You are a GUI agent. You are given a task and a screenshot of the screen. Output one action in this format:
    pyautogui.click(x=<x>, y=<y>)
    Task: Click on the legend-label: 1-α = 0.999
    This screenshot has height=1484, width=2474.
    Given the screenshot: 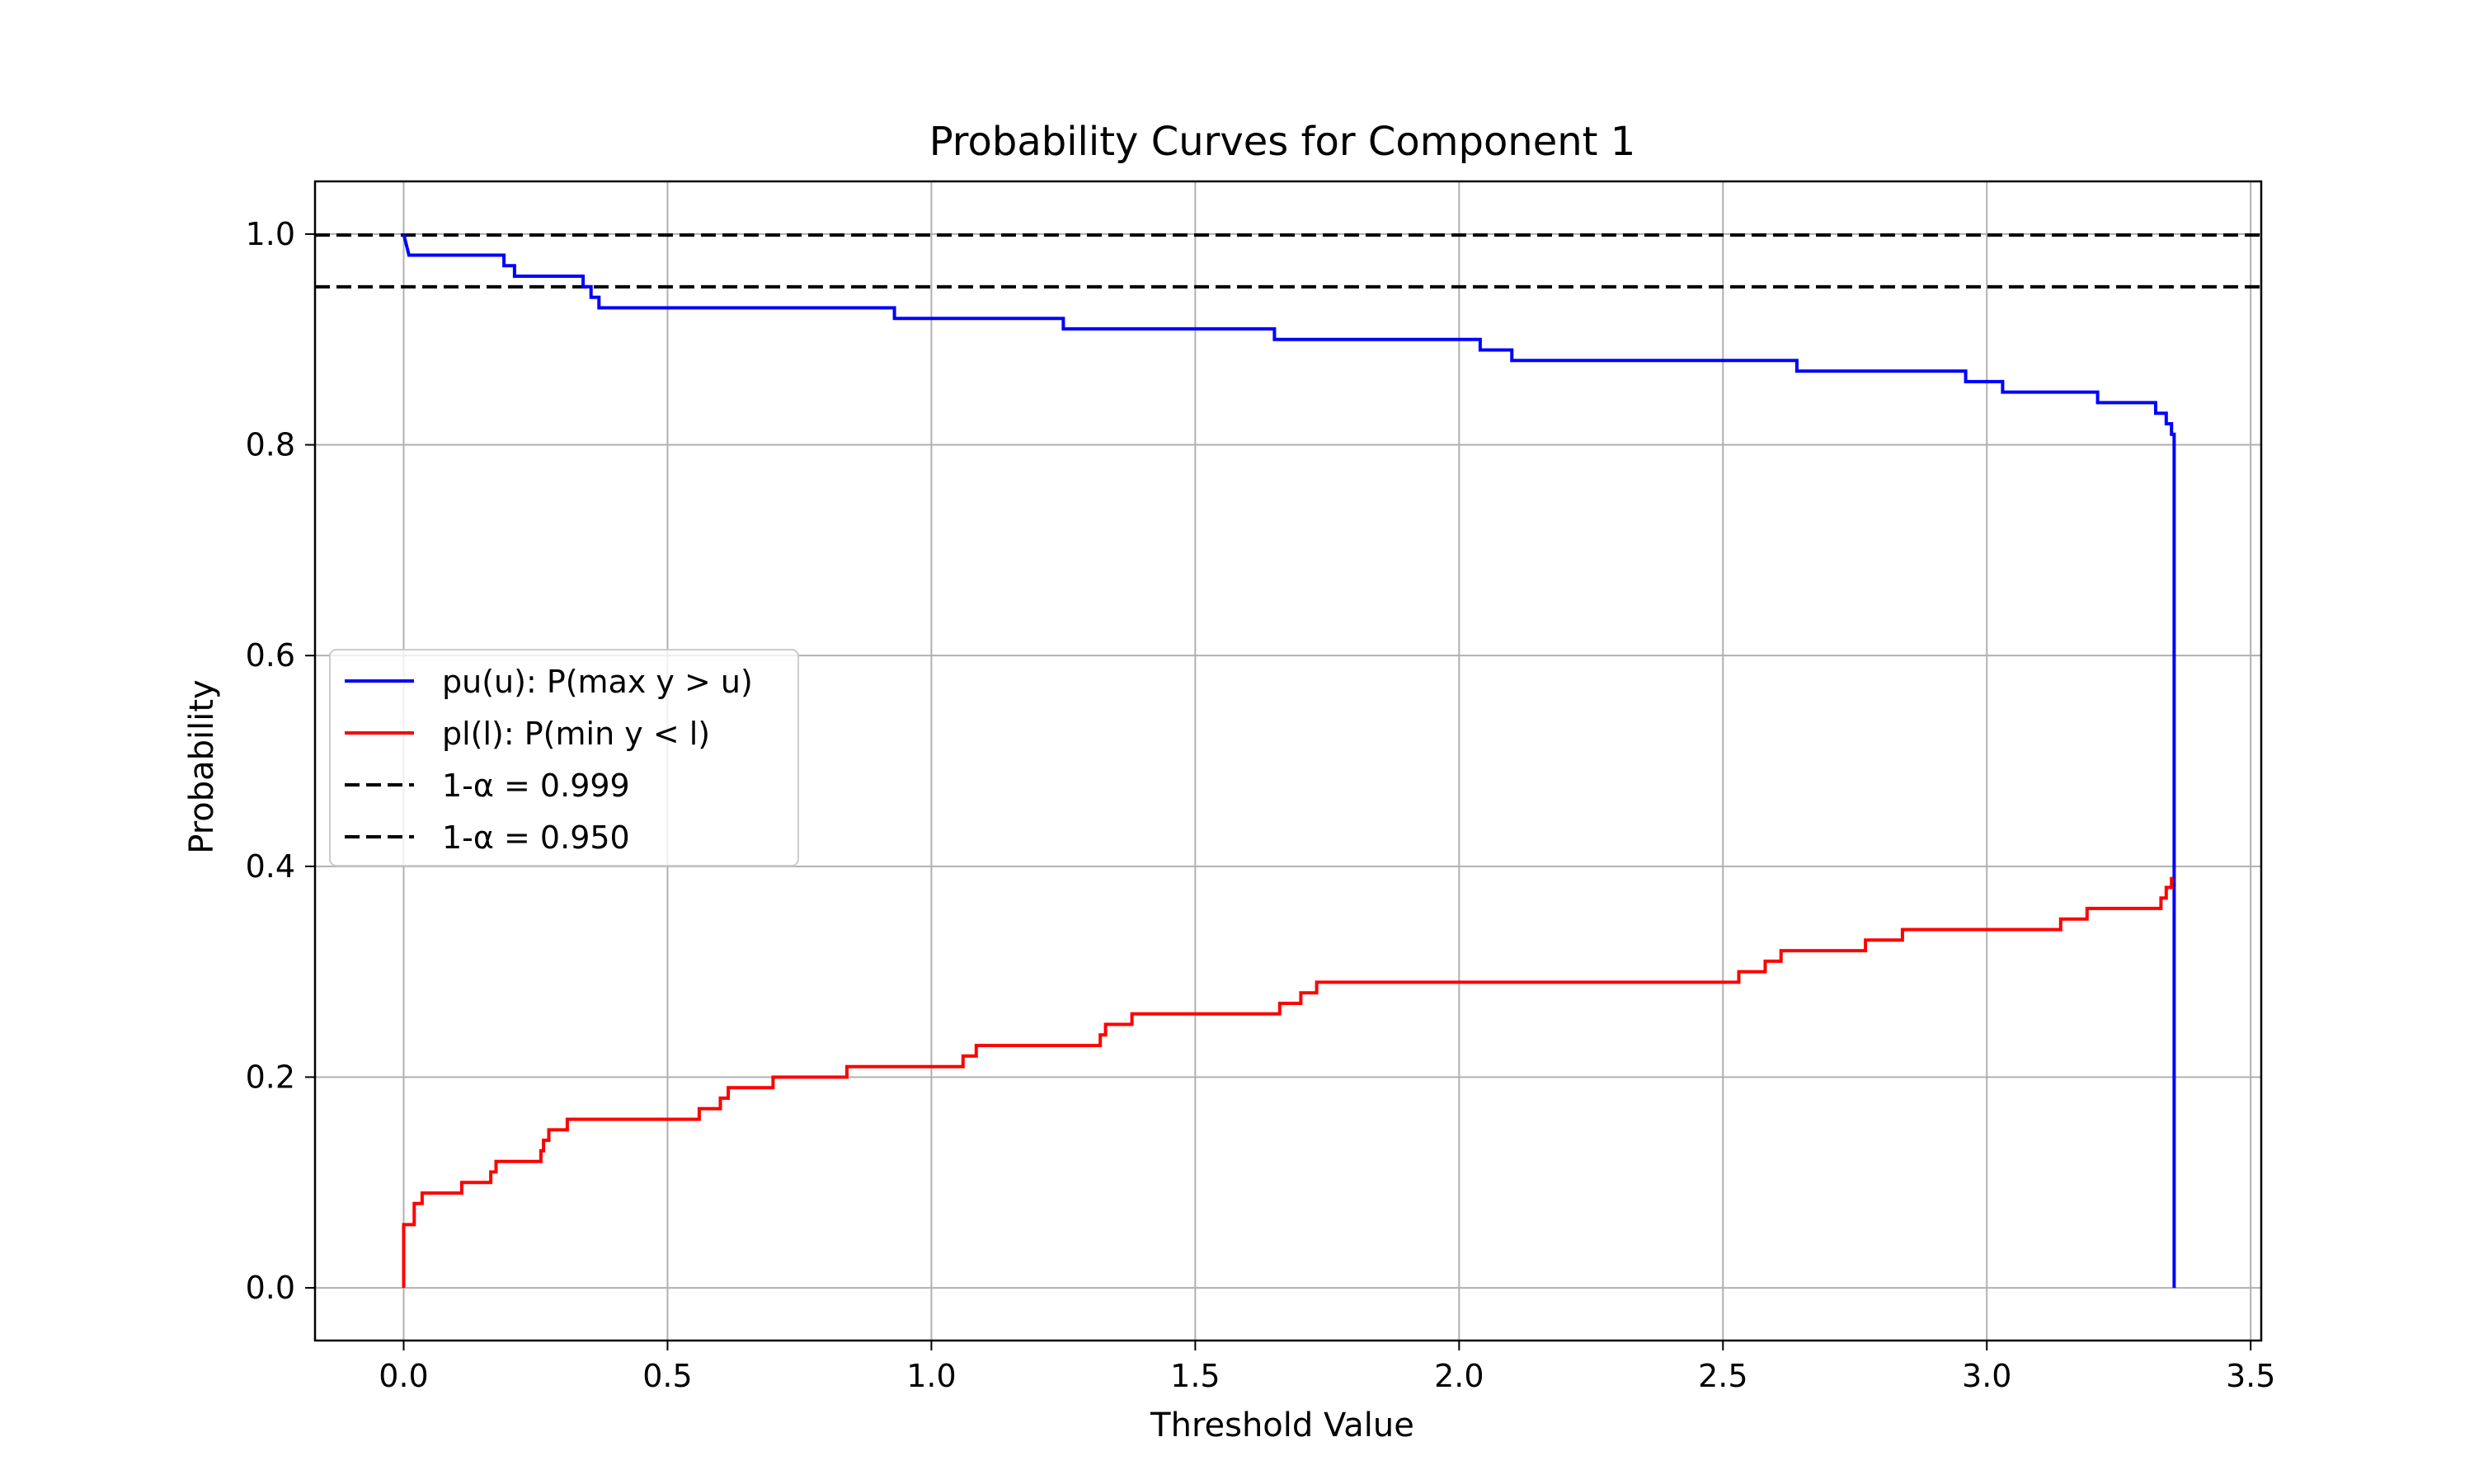 What is the action you would take?
    pyautogui.click(x=536, y=786)
    